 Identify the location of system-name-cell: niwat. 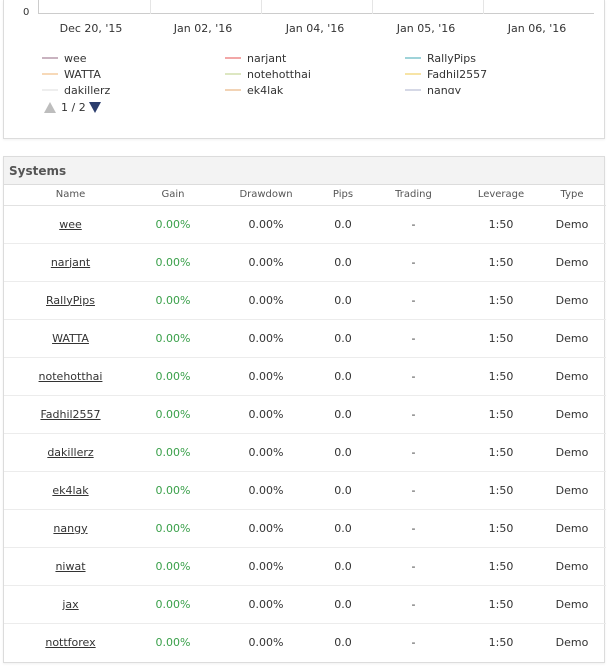
(70, 566).